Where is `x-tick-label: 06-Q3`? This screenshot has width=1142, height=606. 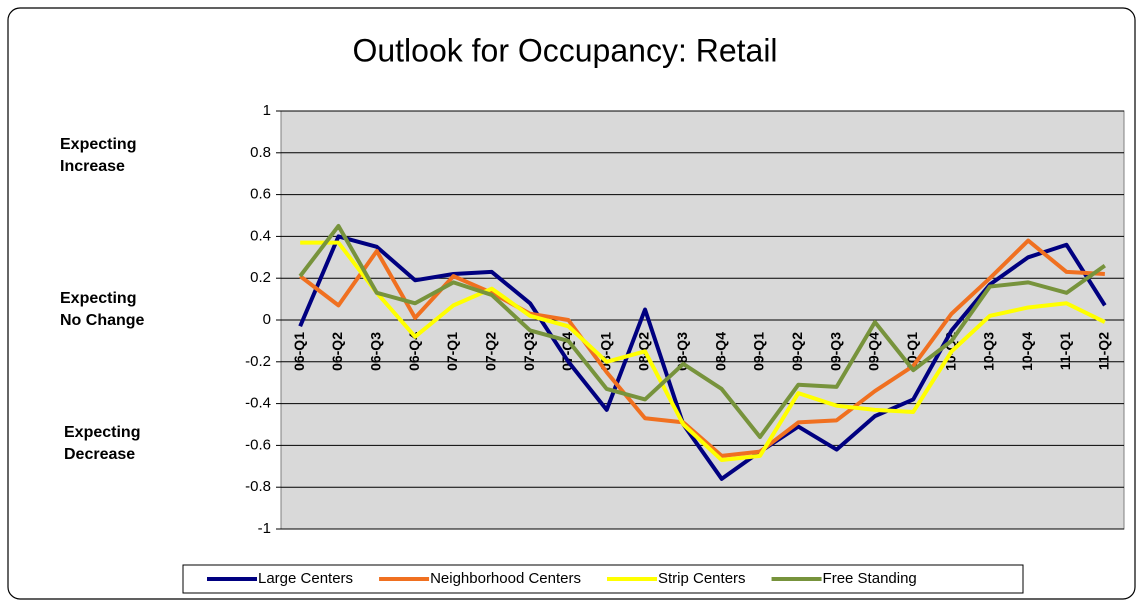
x-tick-label: 06-Q3 is located at coordinates (375, 351).